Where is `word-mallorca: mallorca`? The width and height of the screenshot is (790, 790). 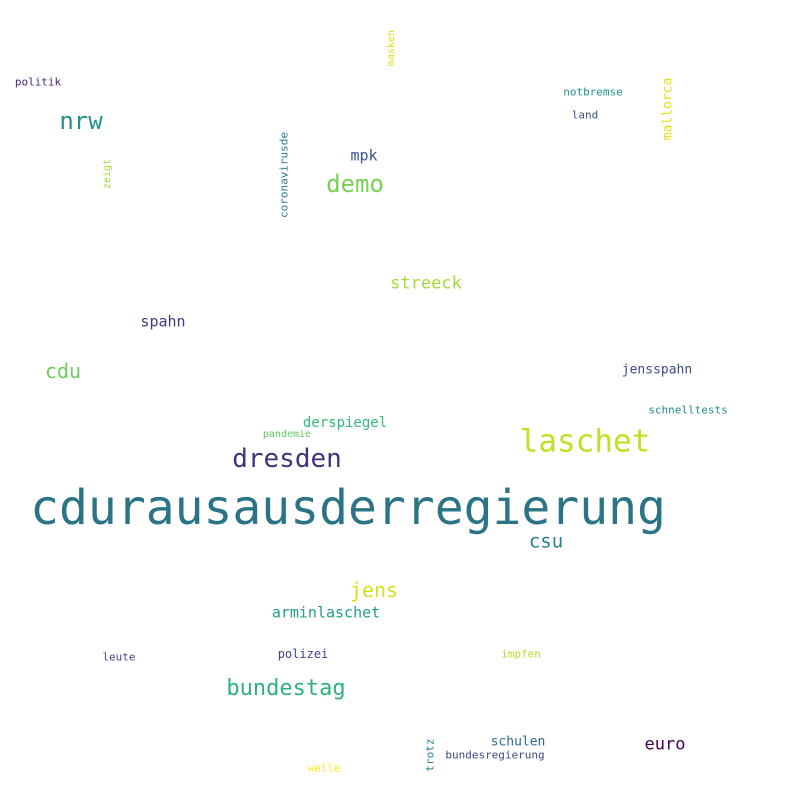
word-mallorca: mallorca is located at coordinates (668, 109).